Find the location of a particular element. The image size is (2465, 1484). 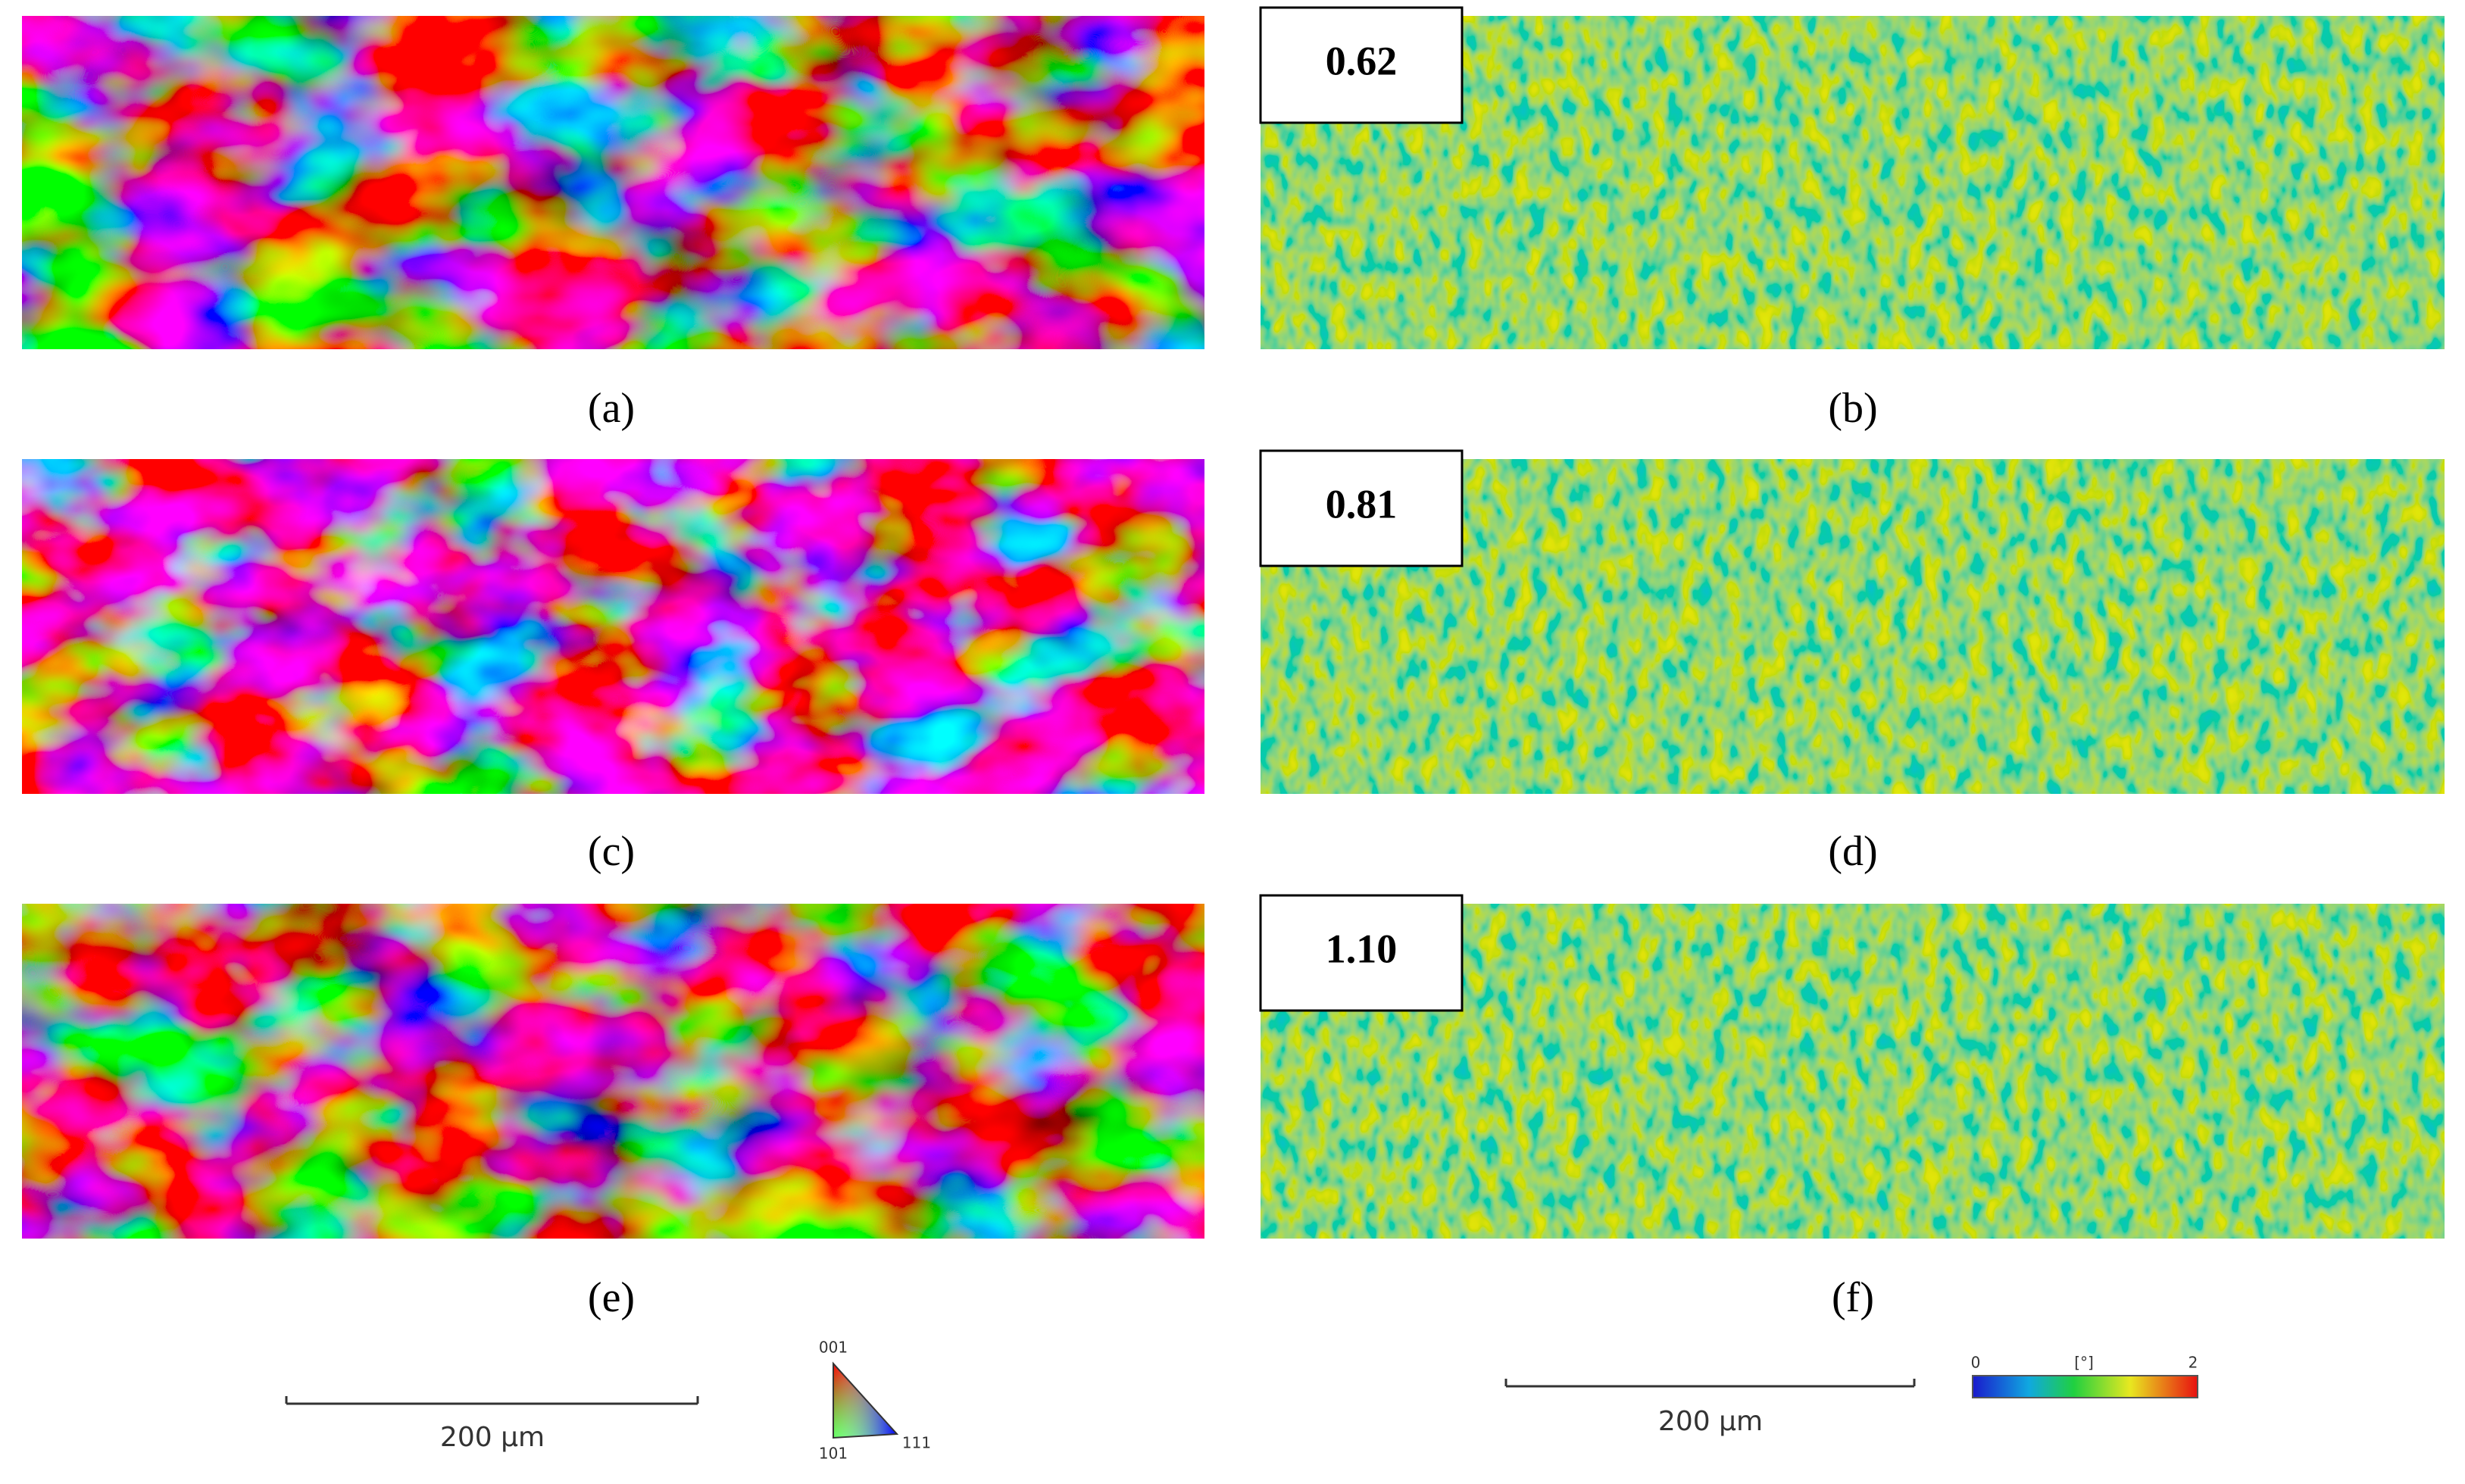

kam-legend: 0 [°] 2 is located at coordinates (2084, 1376).